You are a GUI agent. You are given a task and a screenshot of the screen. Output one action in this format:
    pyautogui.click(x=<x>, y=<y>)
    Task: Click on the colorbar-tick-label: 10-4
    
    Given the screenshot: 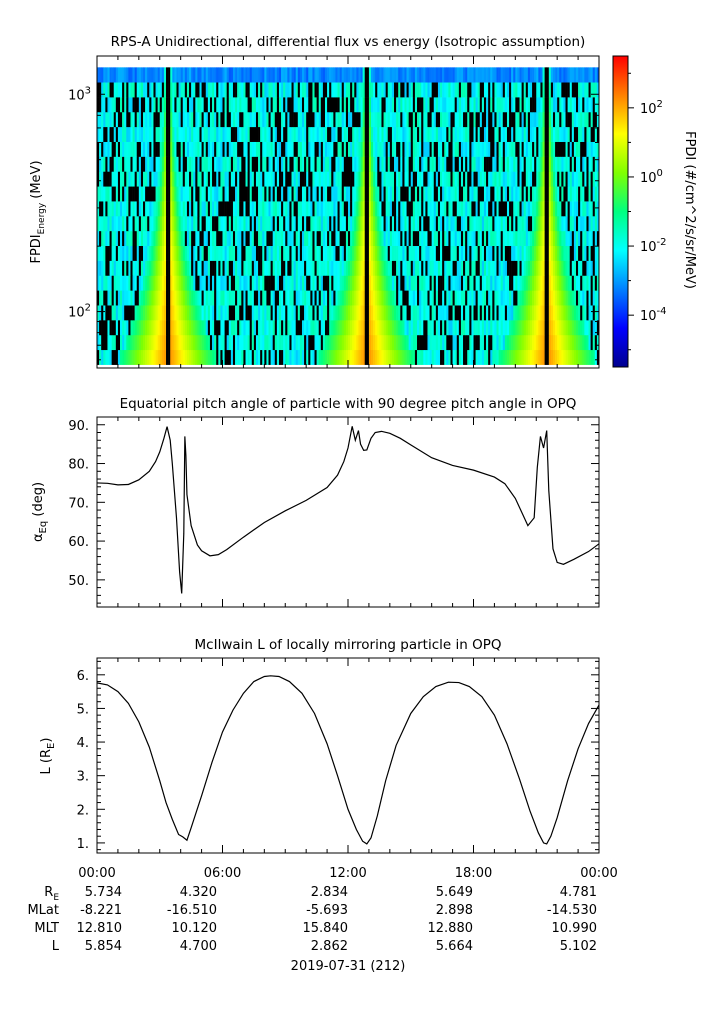 What is the action you would take?
    pyautogui.click(x=653, y=315)
    